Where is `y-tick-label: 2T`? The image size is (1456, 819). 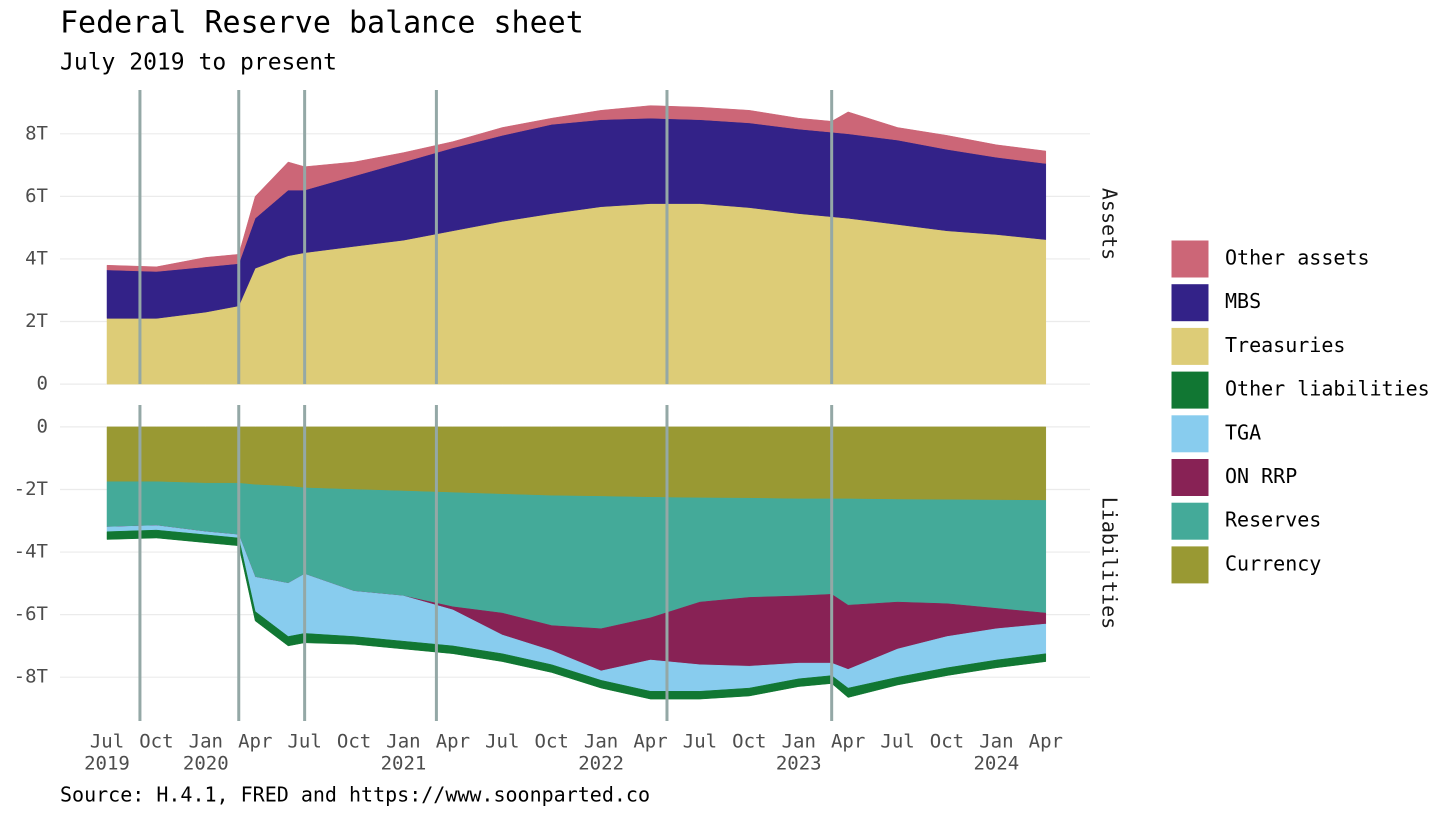 y-tick-label: 2T is located at coordinates (36, 321).